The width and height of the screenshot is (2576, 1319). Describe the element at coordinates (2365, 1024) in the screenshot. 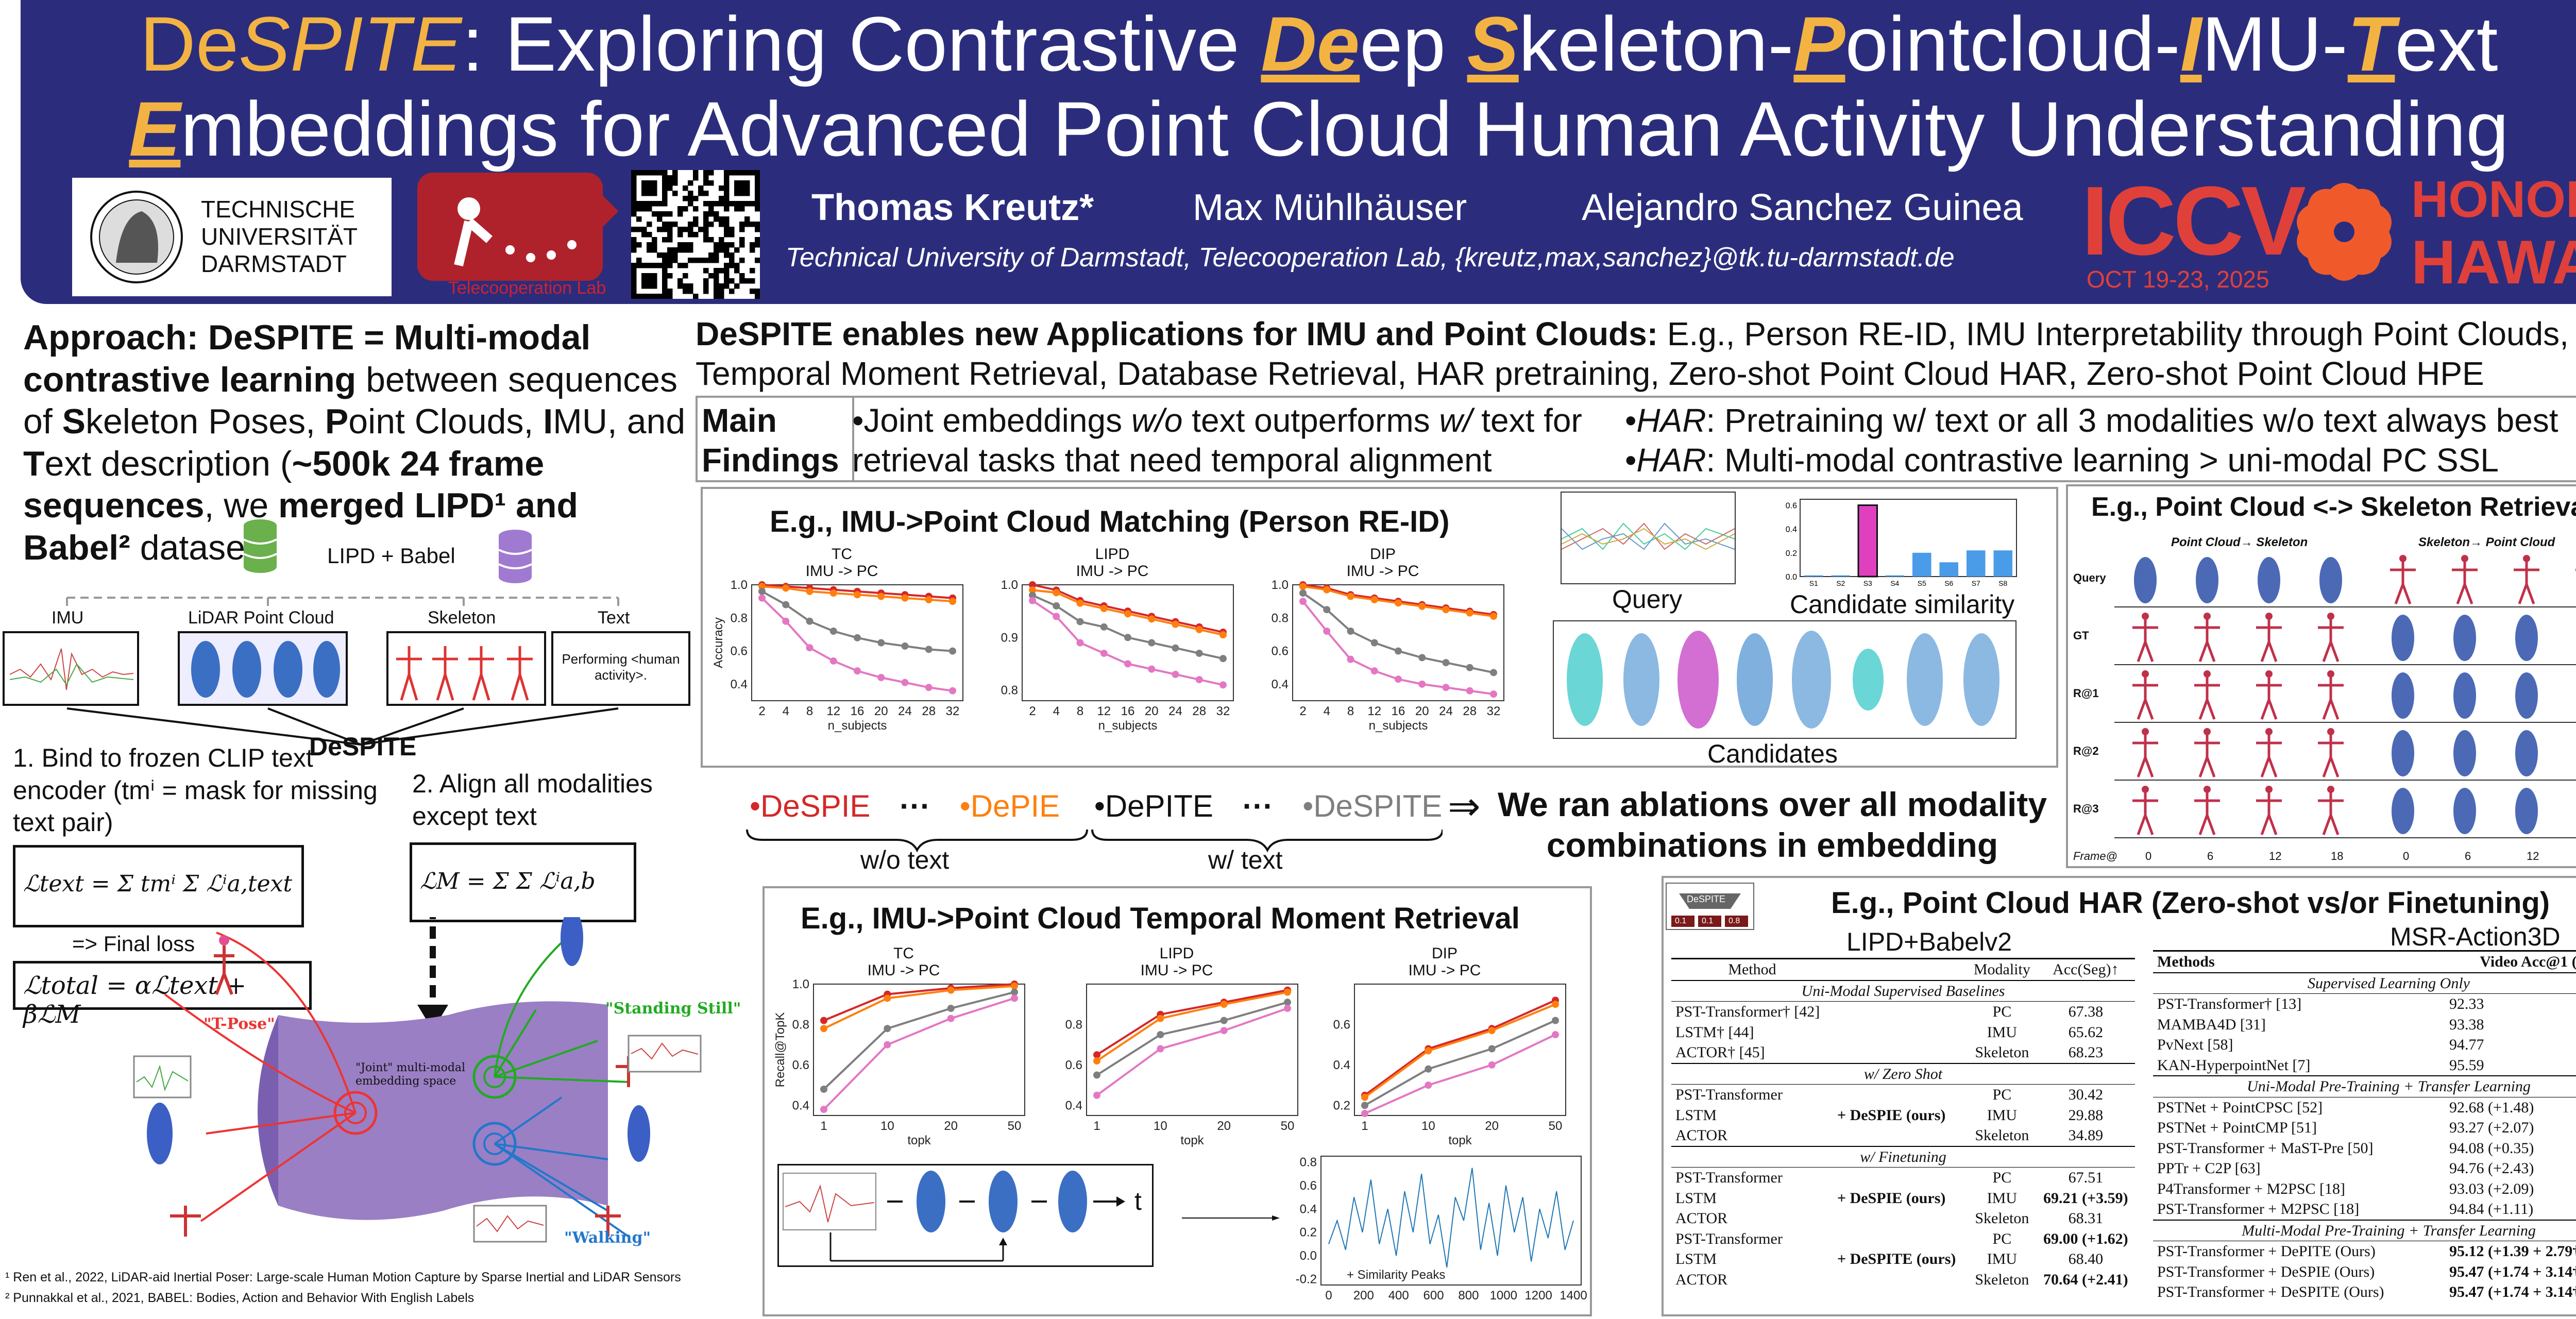

I see `table-row: MAMBA4D [31] 93.38` at that location.